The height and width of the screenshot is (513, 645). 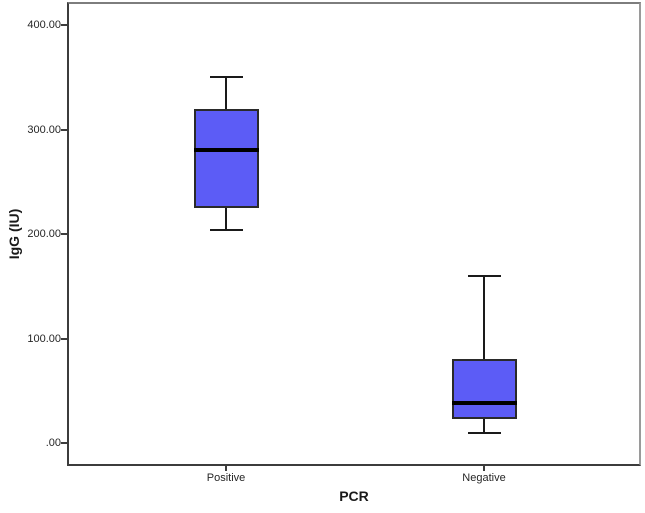 I want to click on y-axis-title: IgG (IU), so click(x=14, y=234).